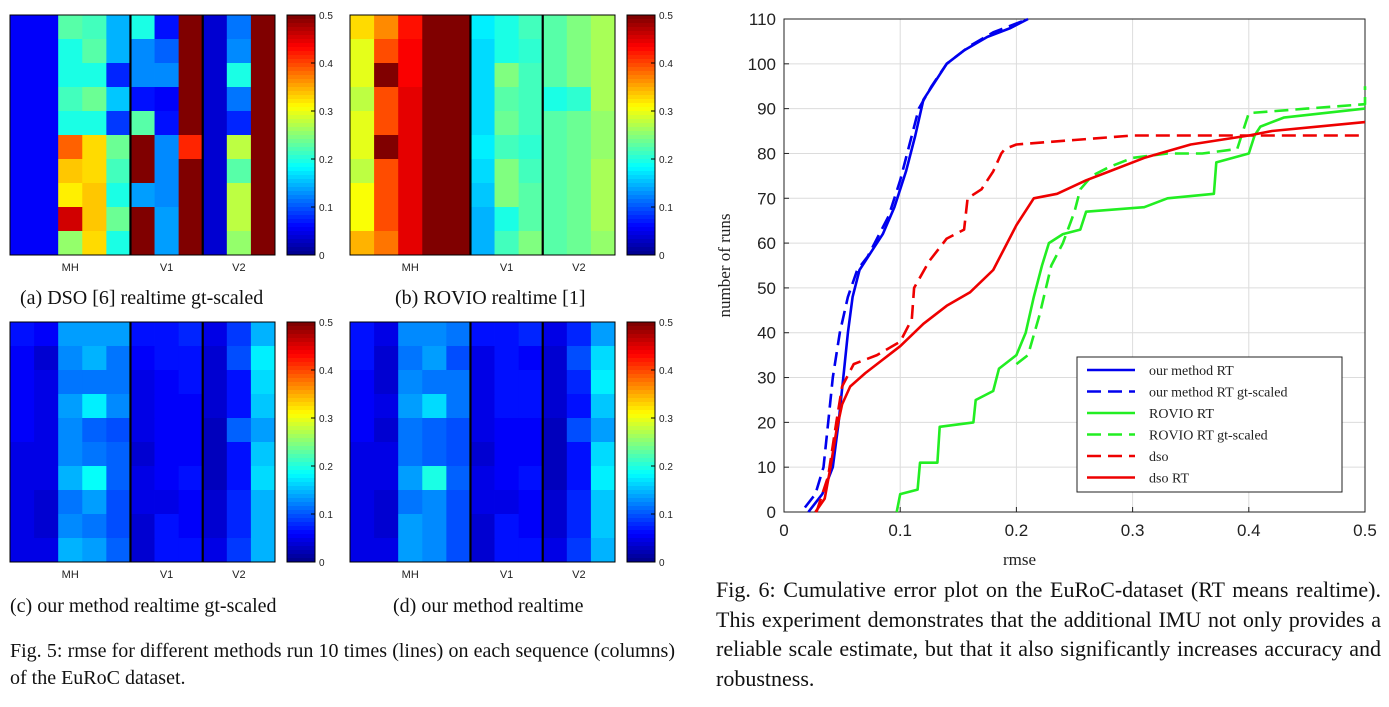 This screenshot has width=1389, height=707. I want to click on heatmap-cell-r6-c8, so click(215, 171).